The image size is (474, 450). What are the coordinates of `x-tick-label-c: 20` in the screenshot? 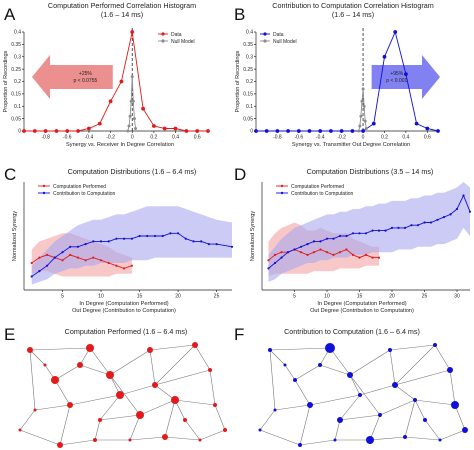 It's located at (178, 297).